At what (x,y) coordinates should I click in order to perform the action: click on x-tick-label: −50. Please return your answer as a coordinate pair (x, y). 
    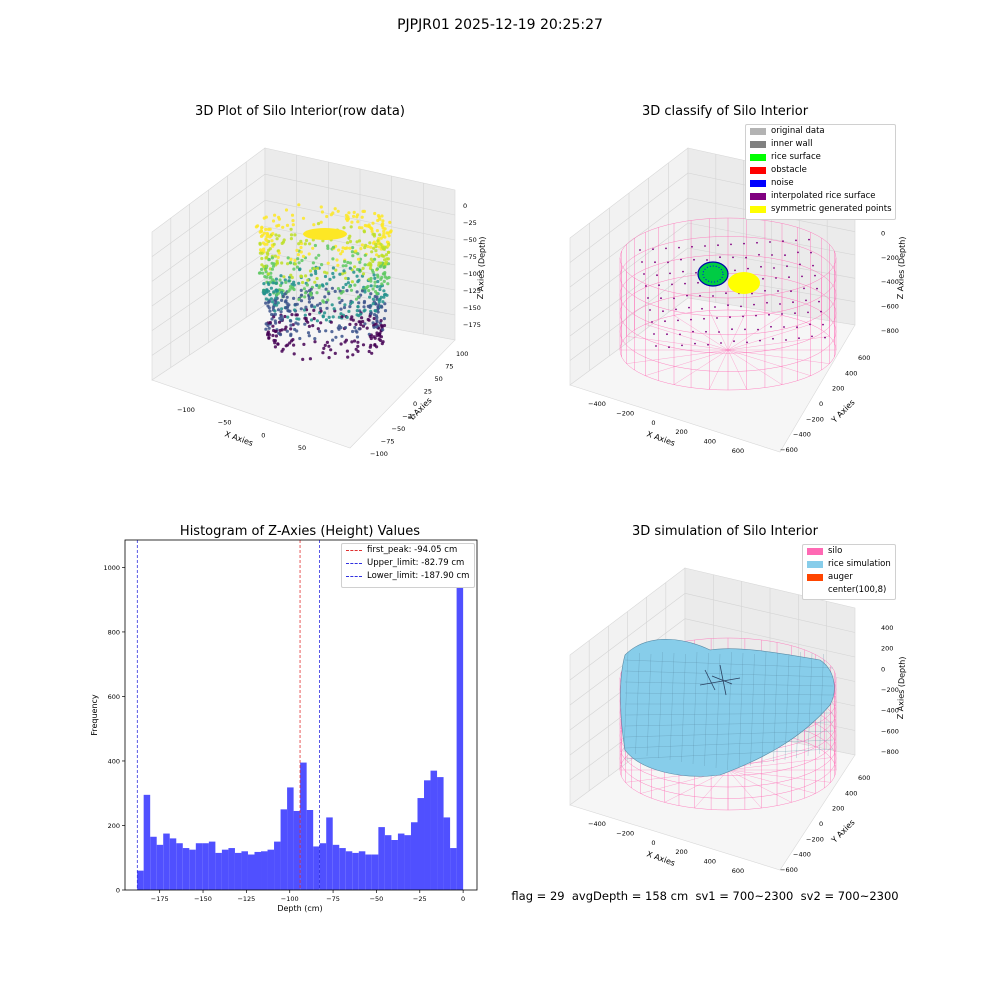
    Looking at the image, I should click on (225, 423).